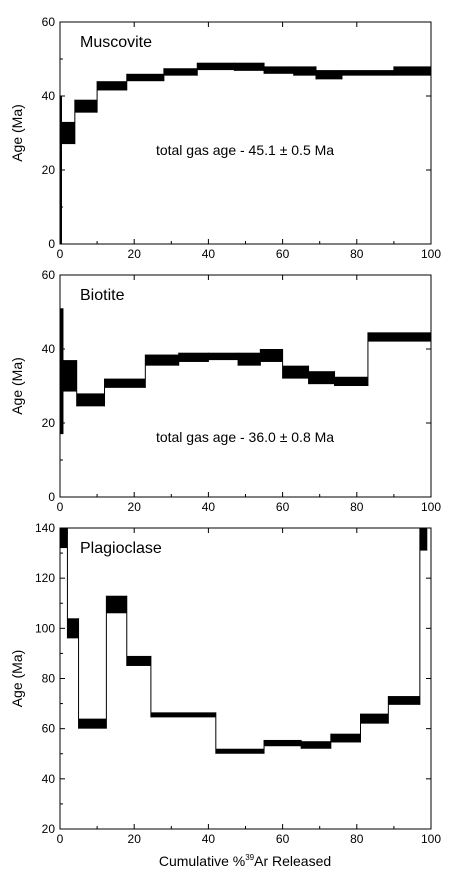 This screenshot has height=872, width=456. What do you see at coordinates (209, 254) in the screenshot?
I see `muscovite-x-tick-label-40: 40` at bounding box center [209, 254].